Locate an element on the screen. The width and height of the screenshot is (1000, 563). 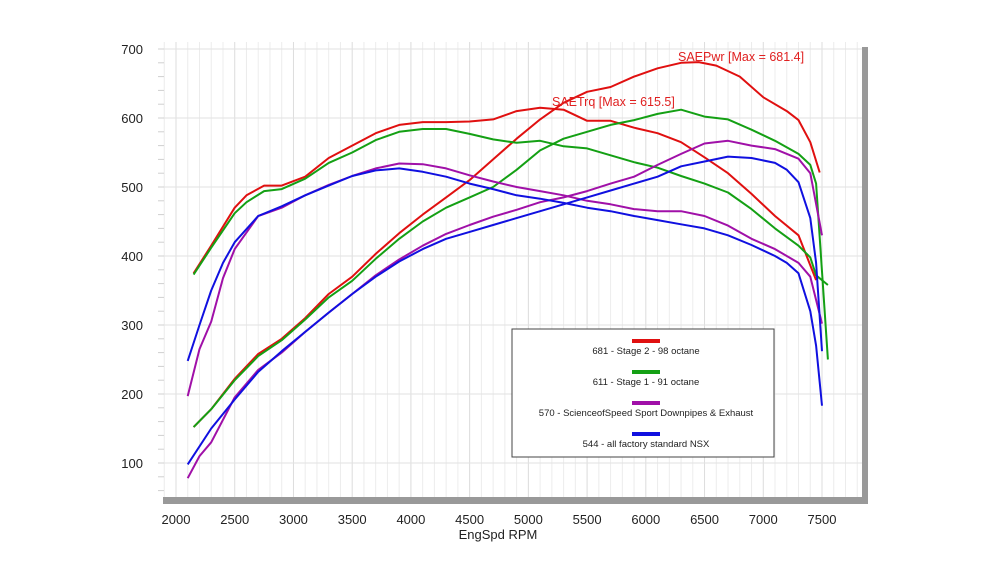
x-tick-label: 7500 is located at coordinates (822, 519).